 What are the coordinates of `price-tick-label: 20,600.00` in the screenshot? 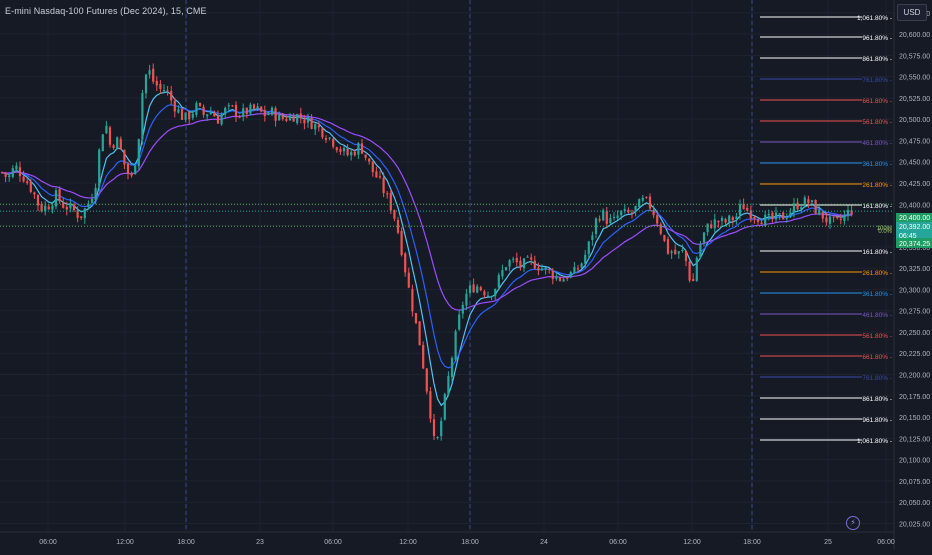 It's located at (914, 35).